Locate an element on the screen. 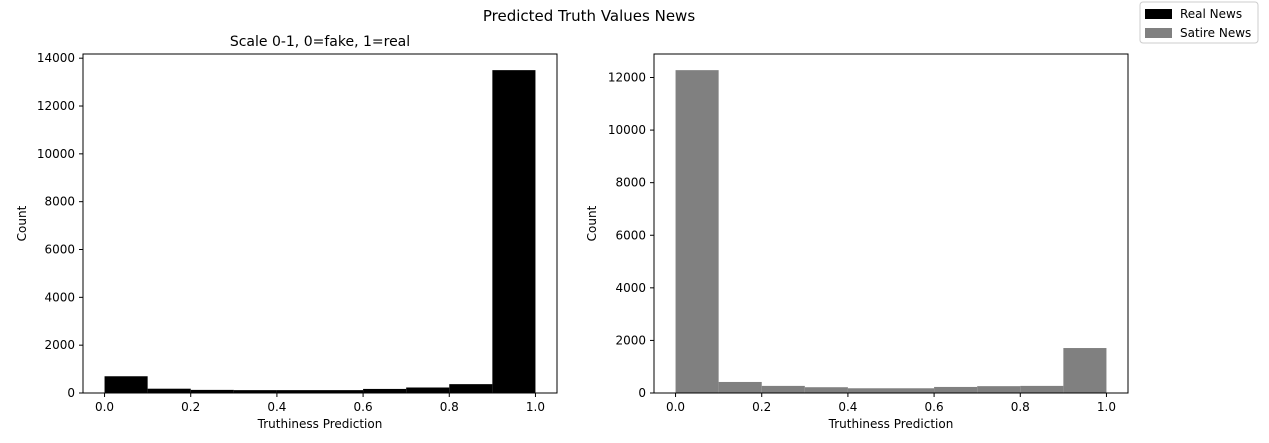 The image size is (1269, 443). right-x-tick-label: 0.2 is located at coordinates (761, 407).